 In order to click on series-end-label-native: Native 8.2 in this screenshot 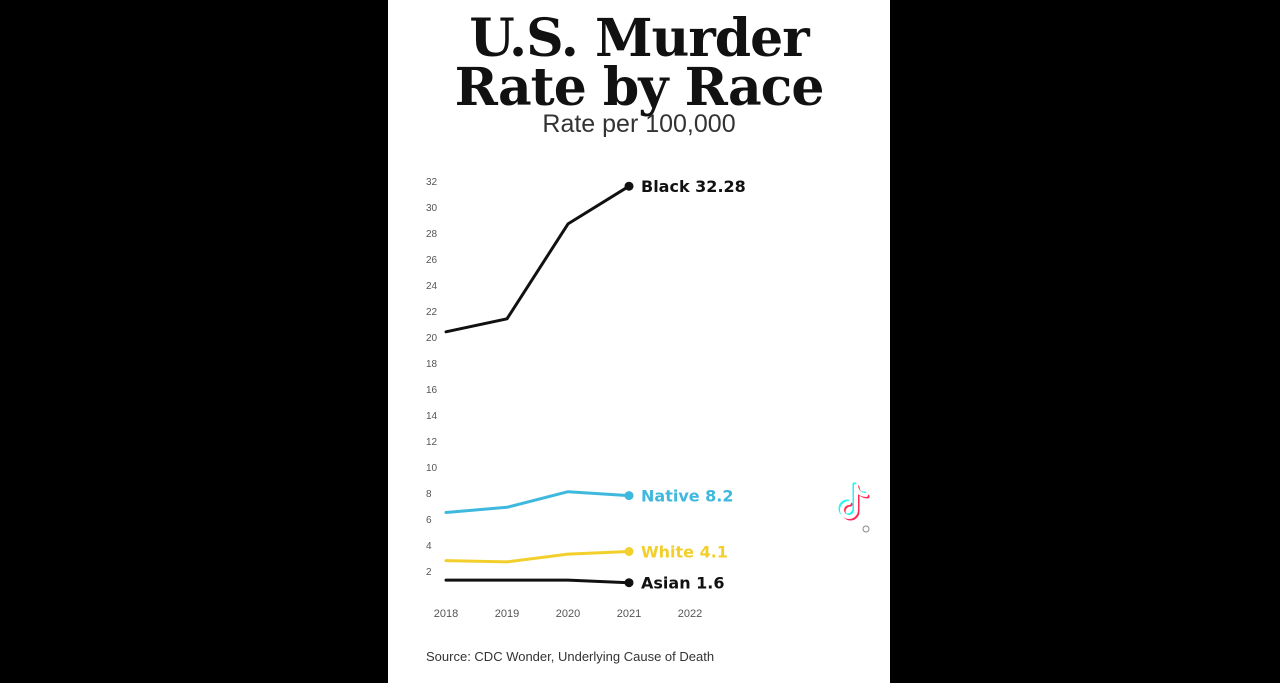, I will do `click(687, 496)`.